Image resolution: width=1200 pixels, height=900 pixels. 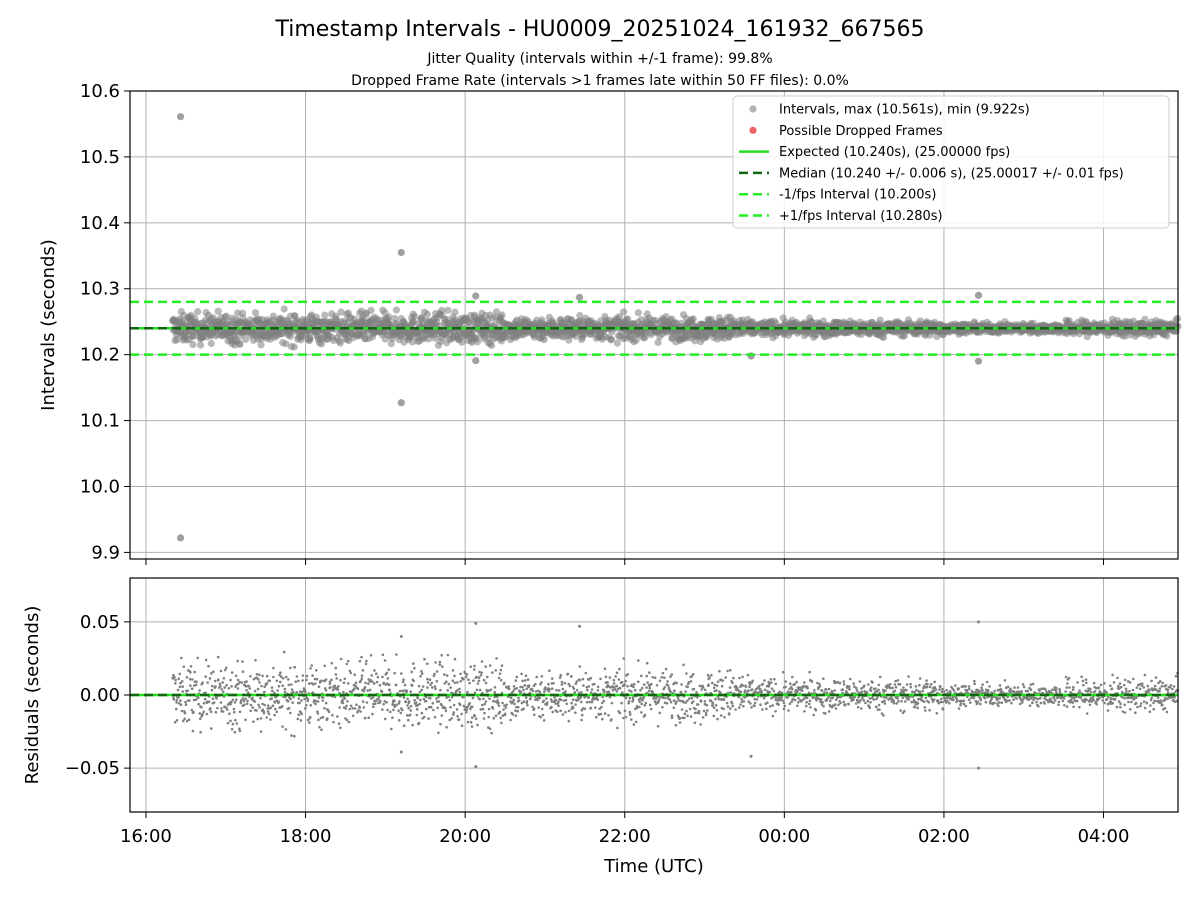 What do you see at coordinates (579, 297) in the screenshot?
I see `interval-outlier-point` at bounding box center [579, 297].